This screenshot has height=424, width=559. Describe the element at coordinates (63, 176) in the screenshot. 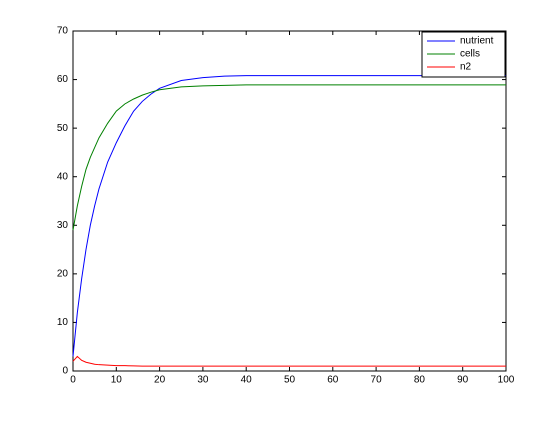

I see `y-tick-label: 40` at that location.